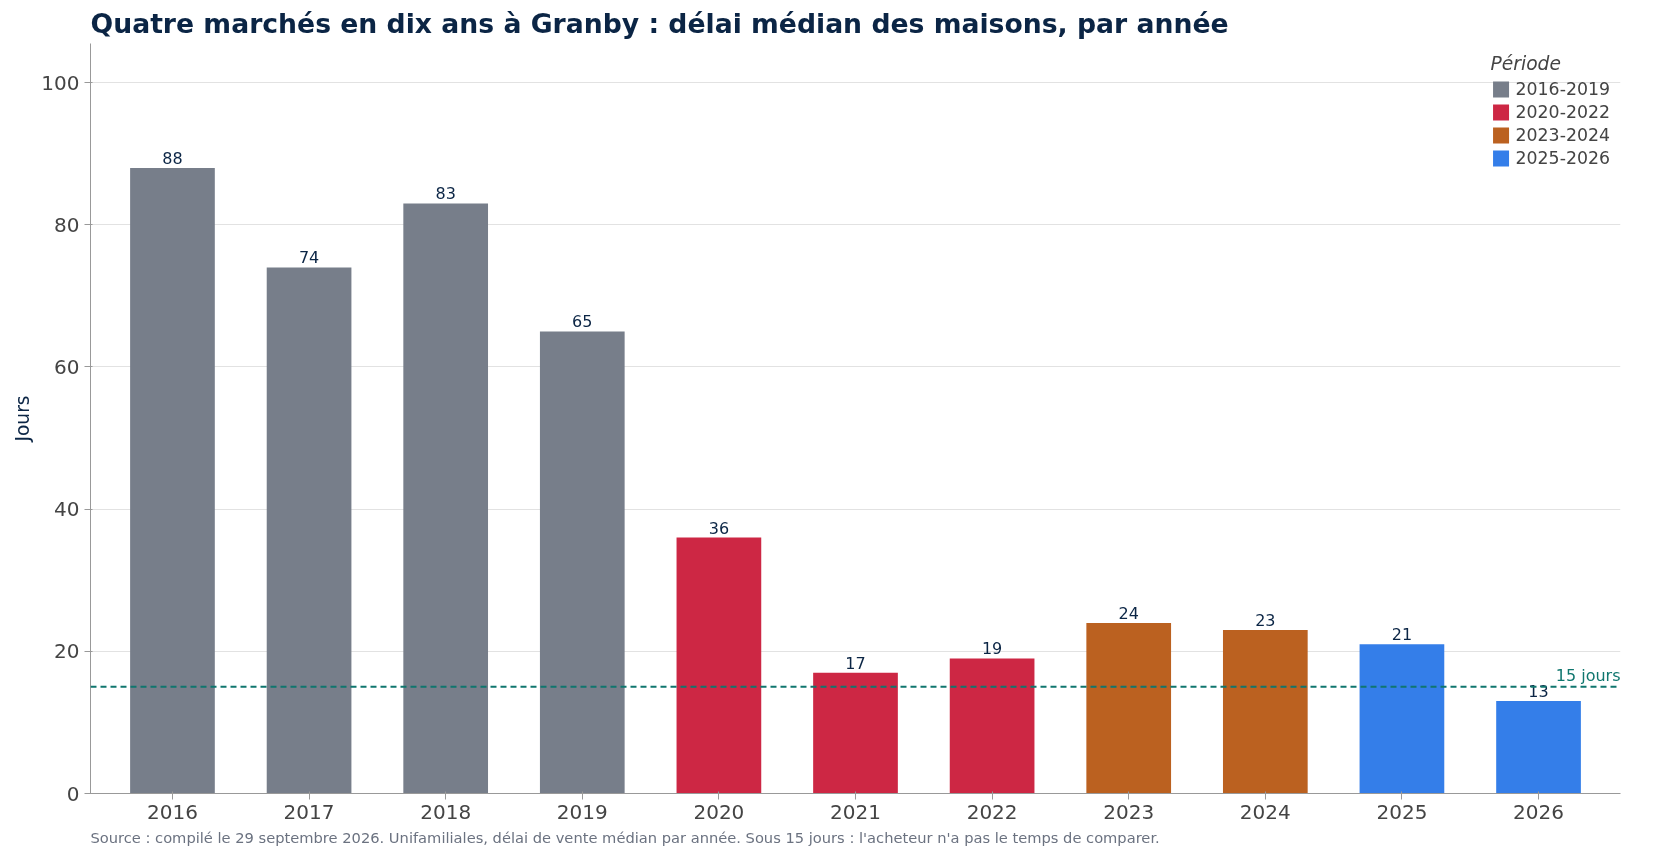 This screenshot has height=868, width=1680. Describe the element at coordinates (625, 837) in the screenshot. I see `source-note: Source : compilé le 29 septembre 2026. Unifamiliales, délai de vente médian par année. Sous 15 jours : l'acheteur n'a pas le temps de comparer.` at that location.